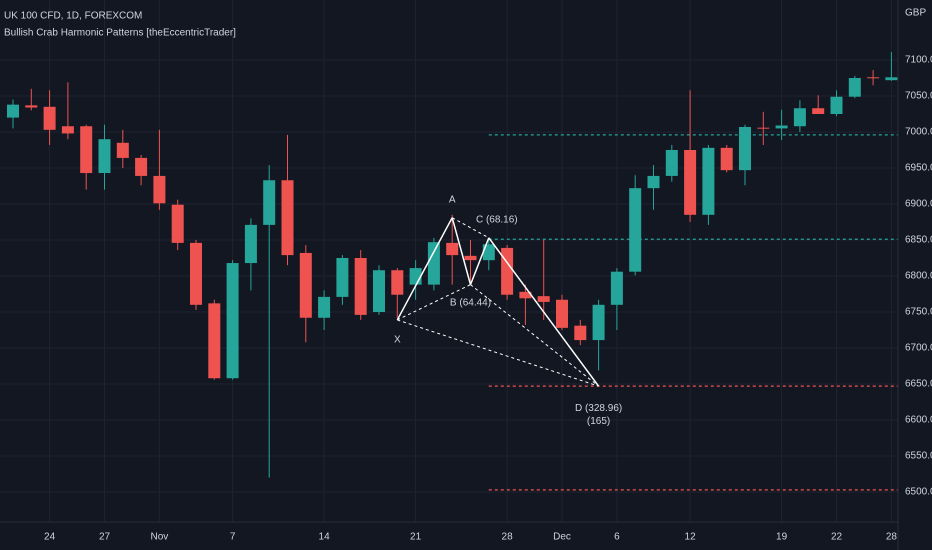 The height and width of the screenshot is (550, 932). Describe the element at coordinates (105, 537) in the screenshot. I see `x-tick-label: 27` at that location.